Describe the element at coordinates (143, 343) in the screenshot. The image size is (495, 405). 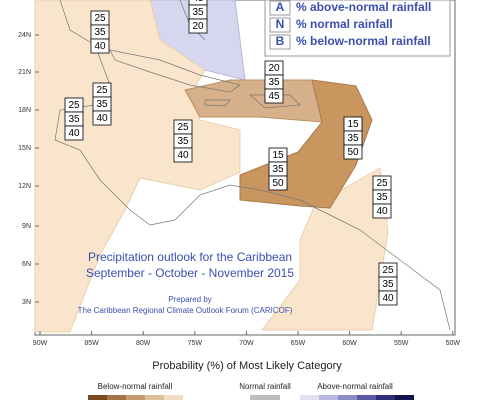
I see `lon-label: 80W` at that location.